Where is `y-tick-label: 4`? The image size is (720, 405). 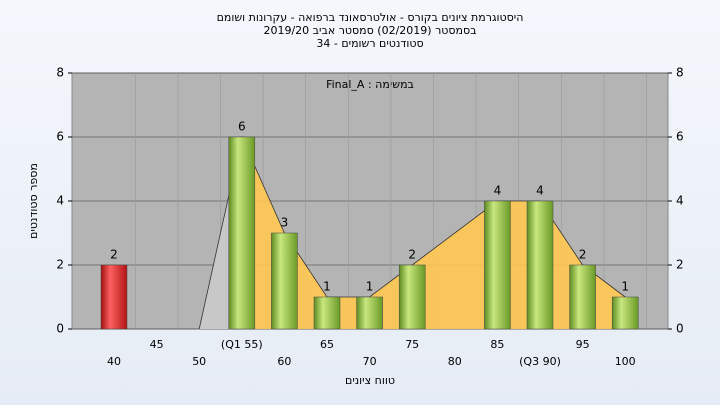
y-tick-label: 4 is located at coordinates (60, 201).